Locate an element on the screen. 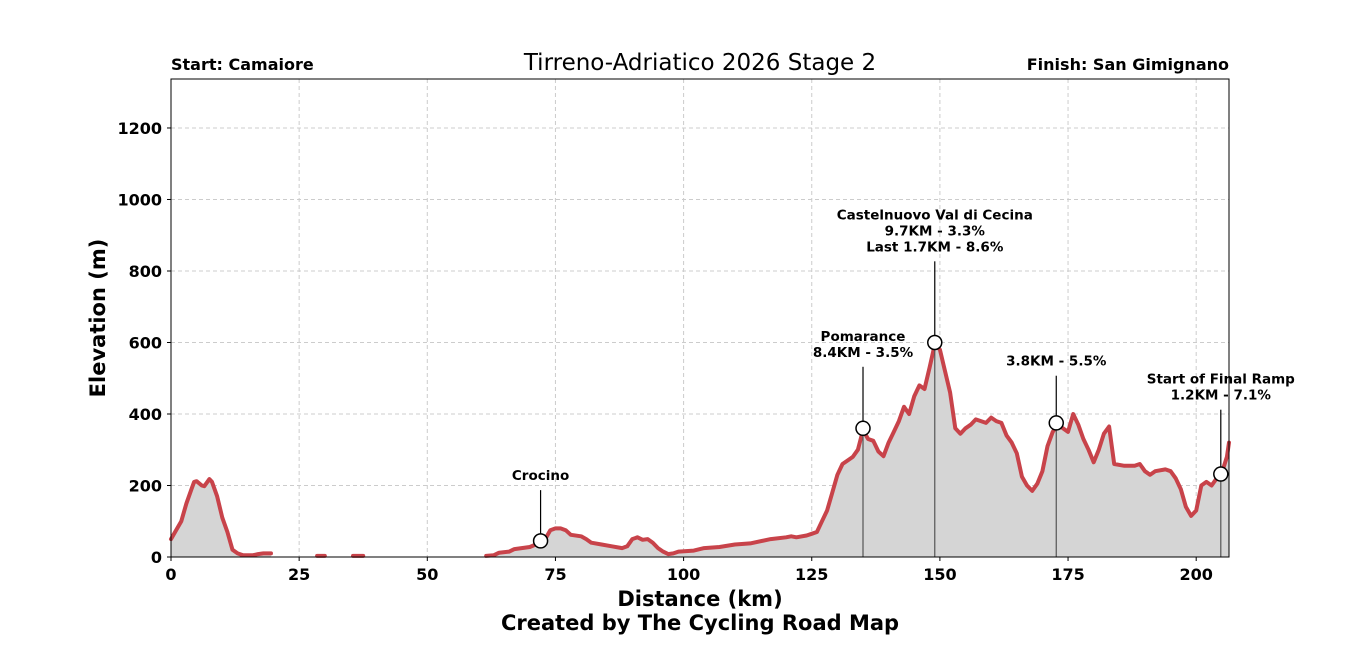 The width and height of the screenshot is (1366, 655). profile-line is located at coordinates (221, 517).